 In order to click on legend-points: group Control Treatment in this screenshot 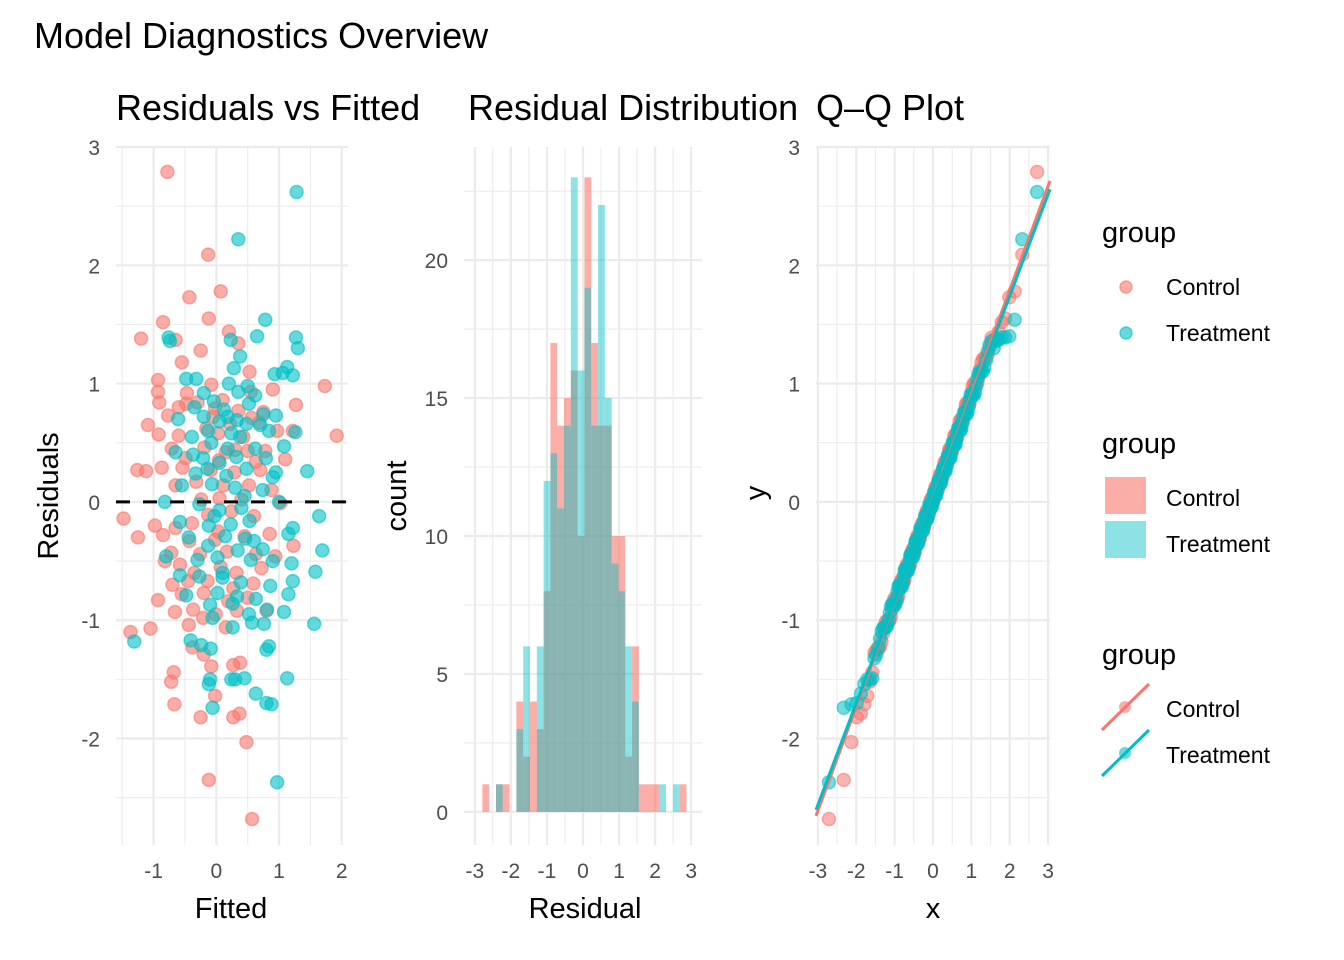, I will do `click(1186, 281)`.